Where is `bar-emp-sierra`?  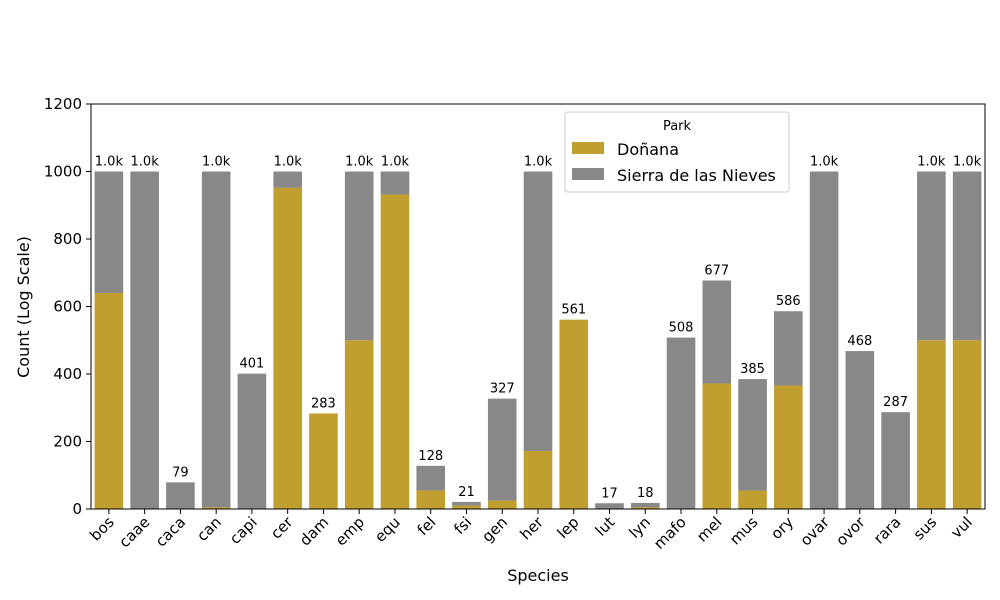 bar-emp-sierra is located at coordinates (359, 256).